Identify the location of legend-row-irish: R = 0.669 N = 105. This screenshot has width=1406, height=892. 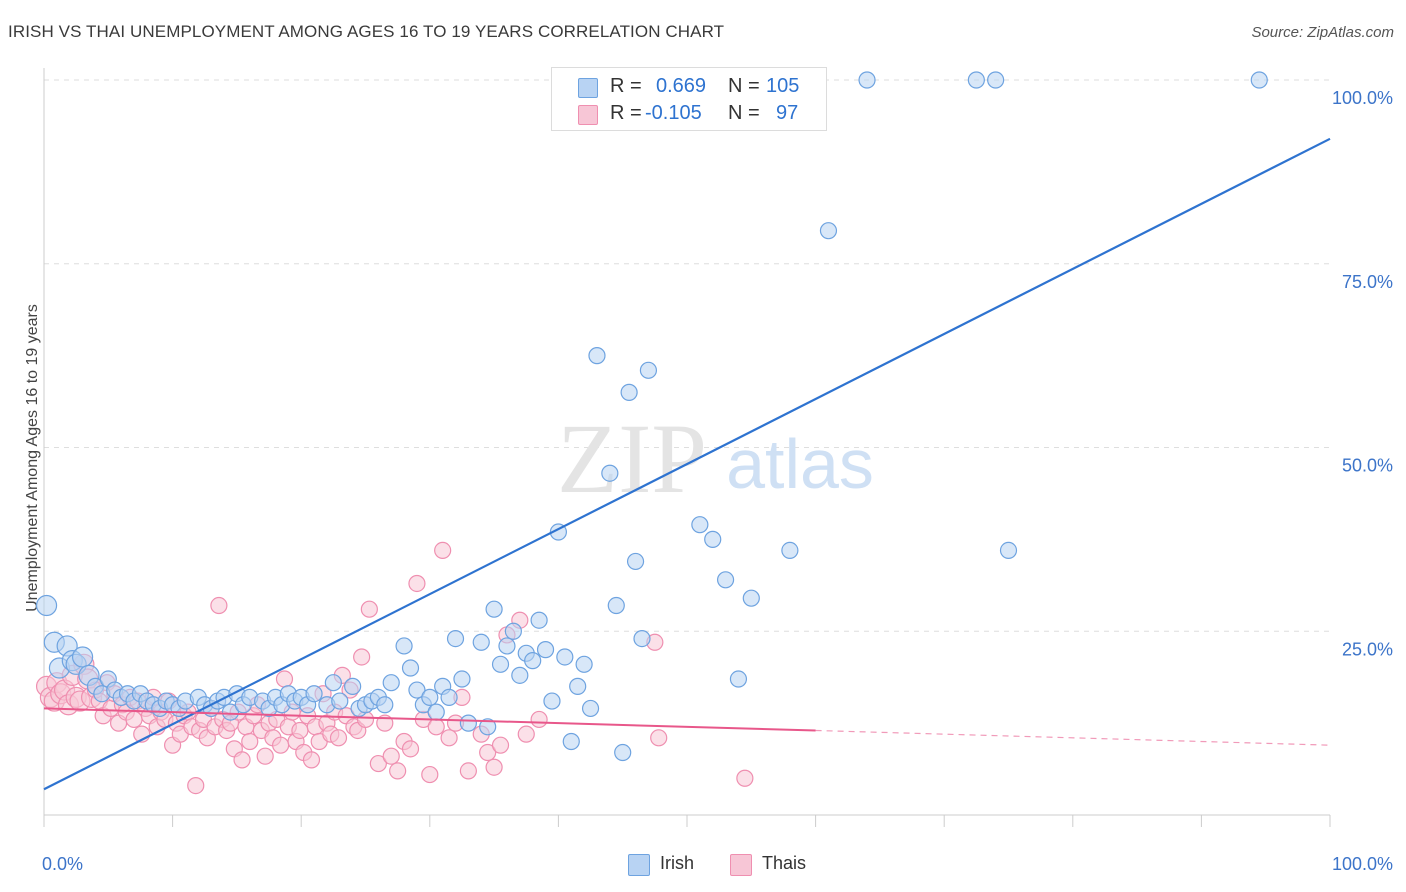
(689, 87).